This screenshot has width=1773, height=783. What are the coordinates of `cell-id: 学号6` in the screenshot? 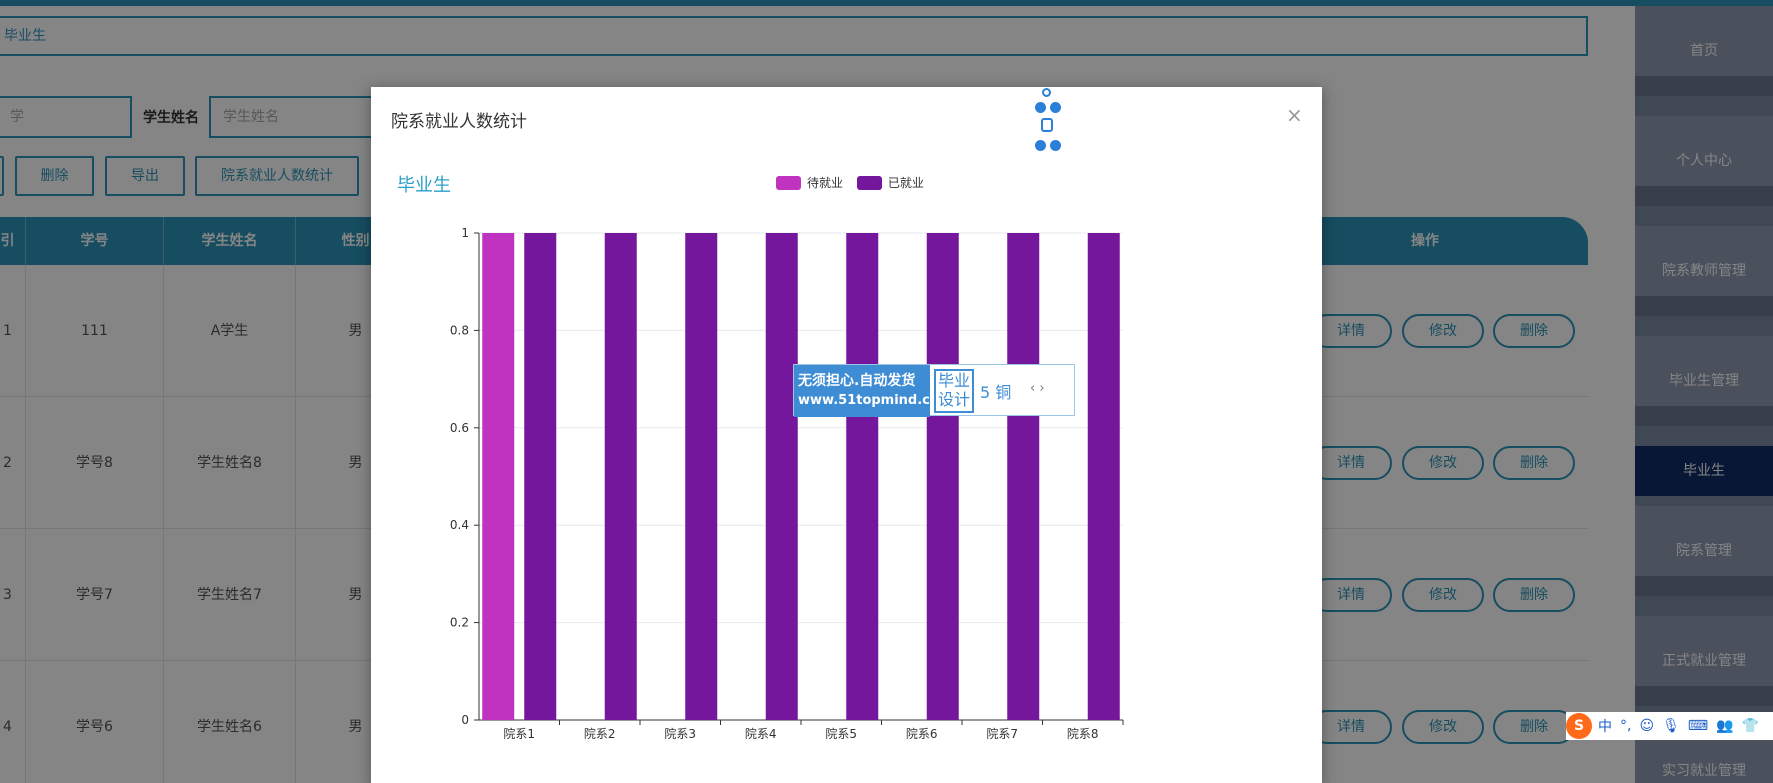 It's located at (95, 722).